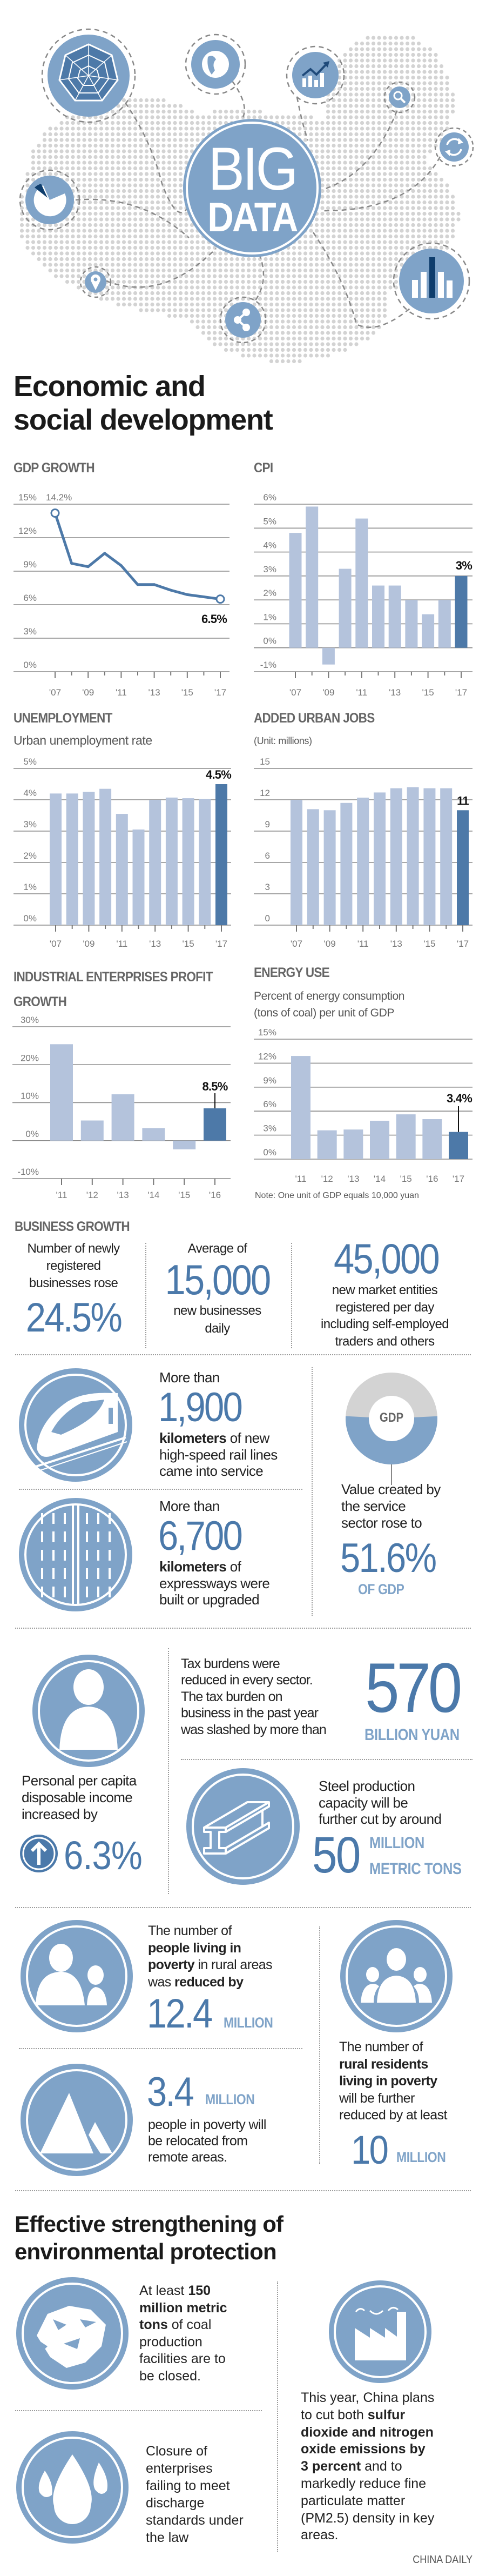 The height and width of the screenshot is (2576, 486). What do you see at coordinates (189, 1506) in the screenshot?
I see `expressway-lead: More than` at bounding box center [189, 1506].